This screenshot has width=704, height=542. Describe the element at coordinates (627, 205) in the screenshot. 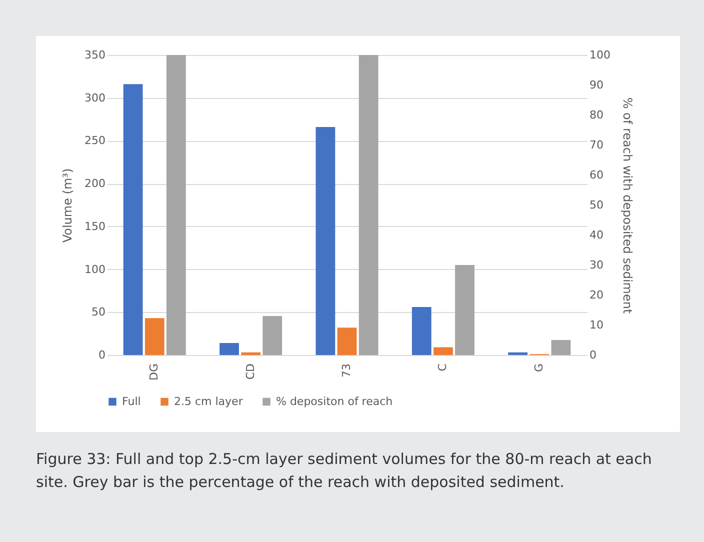

I see `y2-axis-title: % of reach with deposited sediment` at that location.